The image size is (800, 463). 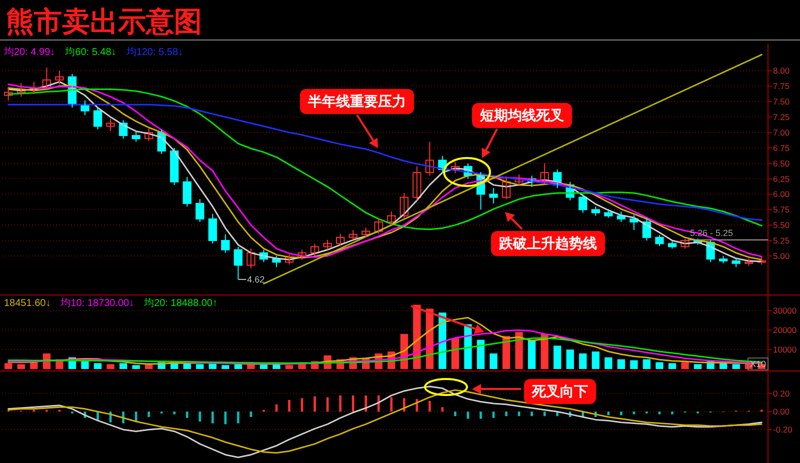 What do you see at coordinates (521, 115) in the screenshot?
I see `annotation: 短期均线死叉` at bounding box center [521, 115].